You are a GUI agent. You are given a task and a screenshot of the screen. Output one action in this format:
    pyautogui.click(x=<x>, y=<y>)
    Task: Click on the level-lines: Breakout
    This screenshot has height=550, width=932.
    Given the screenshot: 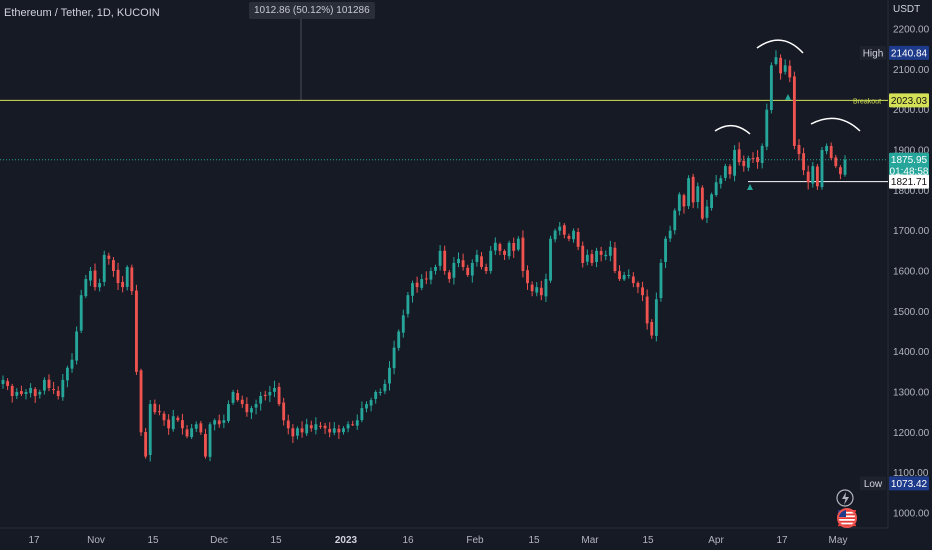 What is the action you would take?
    pyautogui.click(x=444, y=140)
    